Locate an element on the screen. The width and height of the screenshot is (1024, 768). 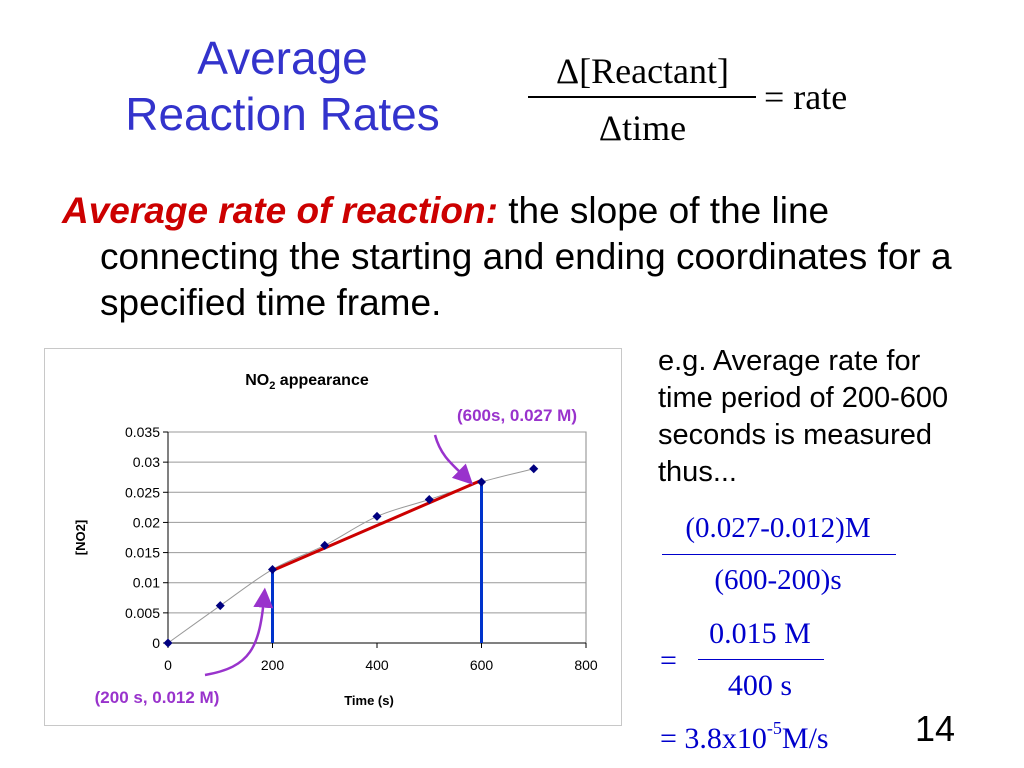
y-tick-label: 0.025 is located at coordinates (142, 492).